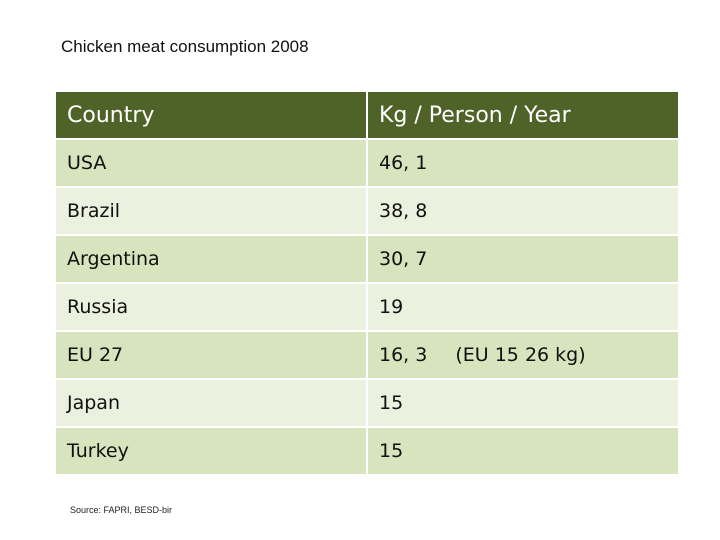 The image size is (720, 540). Describe the element at coordinates (211, 307) in the screenshot. I see `country-cell: Russia` at that location.